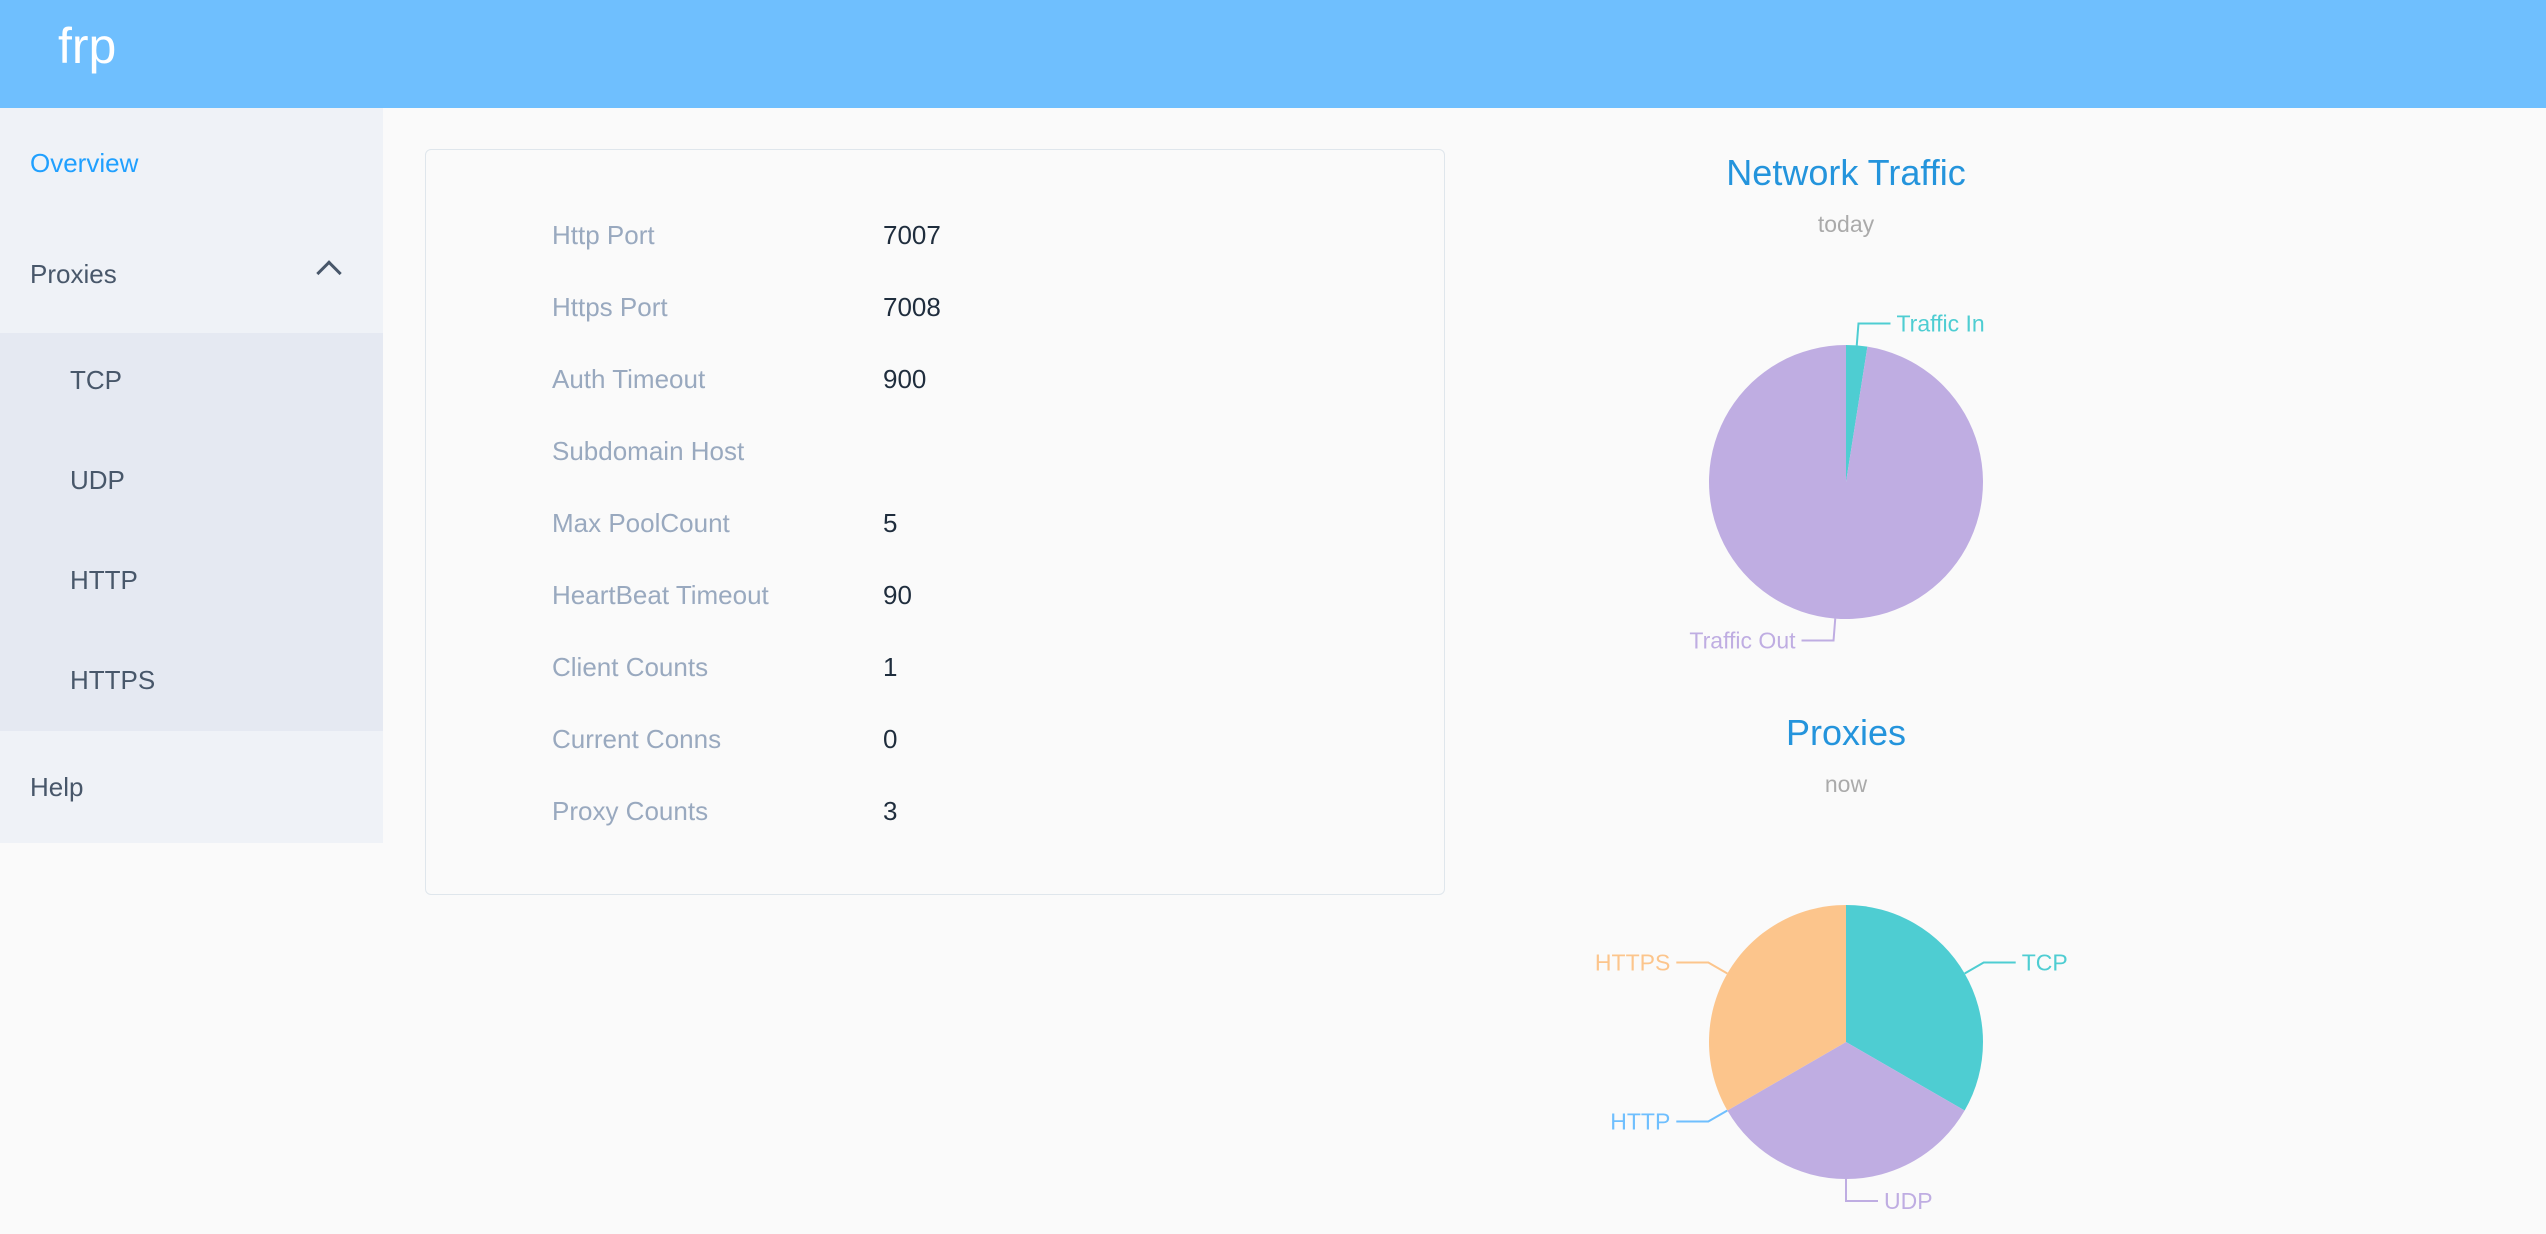 Image resolution: width=2546 pixels, height=1234 pixels. What do you see at coordinates (890, 667) in the screenshot?
I see `info-value: 1` at bounding box center [890, 667].